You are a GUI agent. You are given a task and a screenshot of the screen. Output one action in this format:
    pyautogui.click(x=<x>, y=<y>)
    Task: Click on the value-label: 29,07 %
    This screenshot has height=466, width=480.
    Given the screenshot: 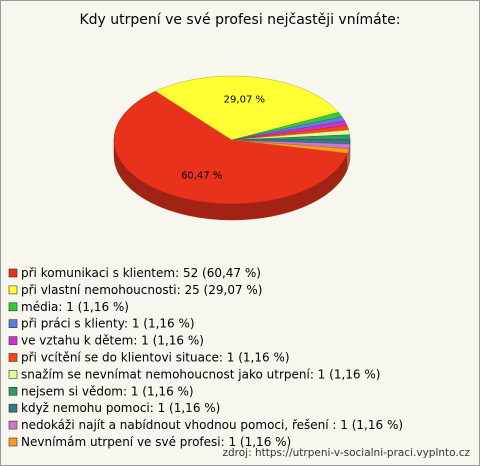 What is the action you would take?
    pyautogui.click(x=244, y=99)
    